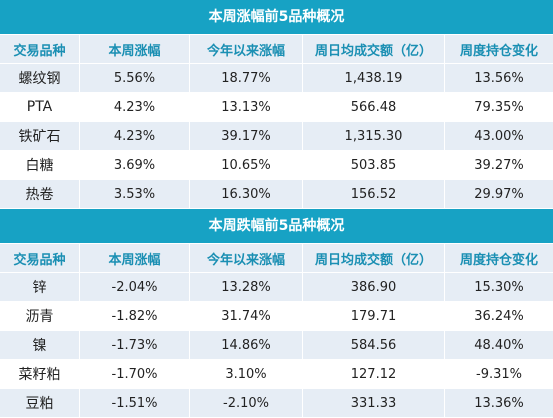 Image resolution: width=553 pixels, height=418 pixels. I want to click on cell-ytd-change: -2.10%, so click(246, 403).